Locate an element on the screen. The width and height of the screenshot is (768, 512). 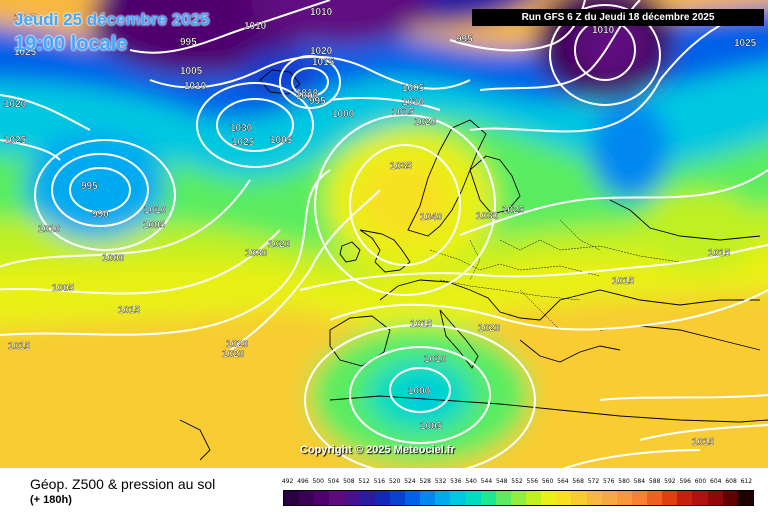
scale-label: 572 is located at coordinates (593, 481).